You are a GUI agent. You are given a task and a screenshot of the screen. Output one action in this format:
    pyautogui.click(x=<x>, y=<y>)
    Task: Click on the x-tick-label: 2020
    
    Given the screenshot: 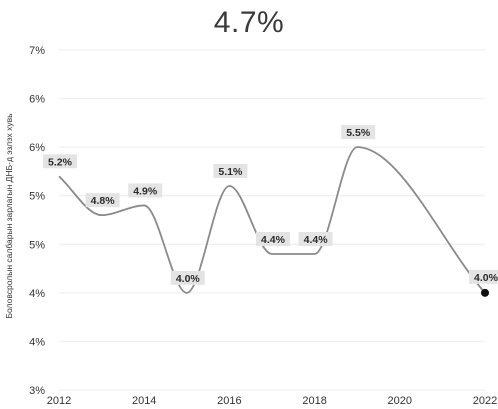 What is the action you would take?
    pyautogui.click(x=400, y=401)
    